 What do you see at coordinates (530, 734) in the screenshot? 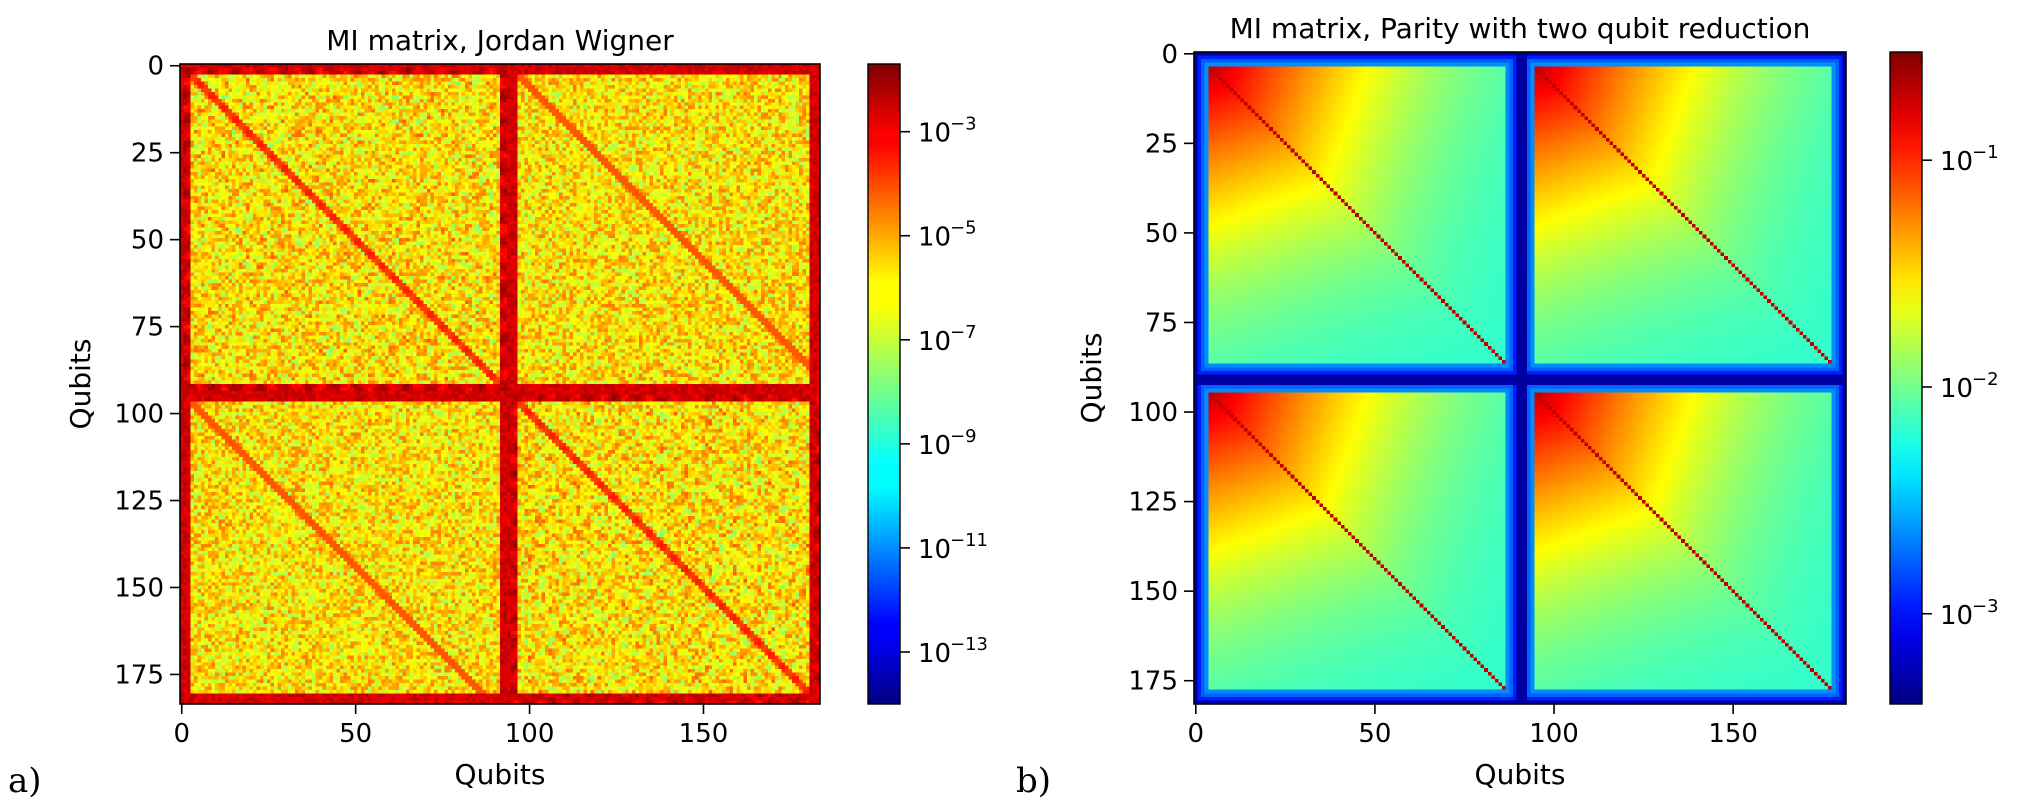
I see `panel-a-xtick-label: 100` at bounding box center [530, 734].